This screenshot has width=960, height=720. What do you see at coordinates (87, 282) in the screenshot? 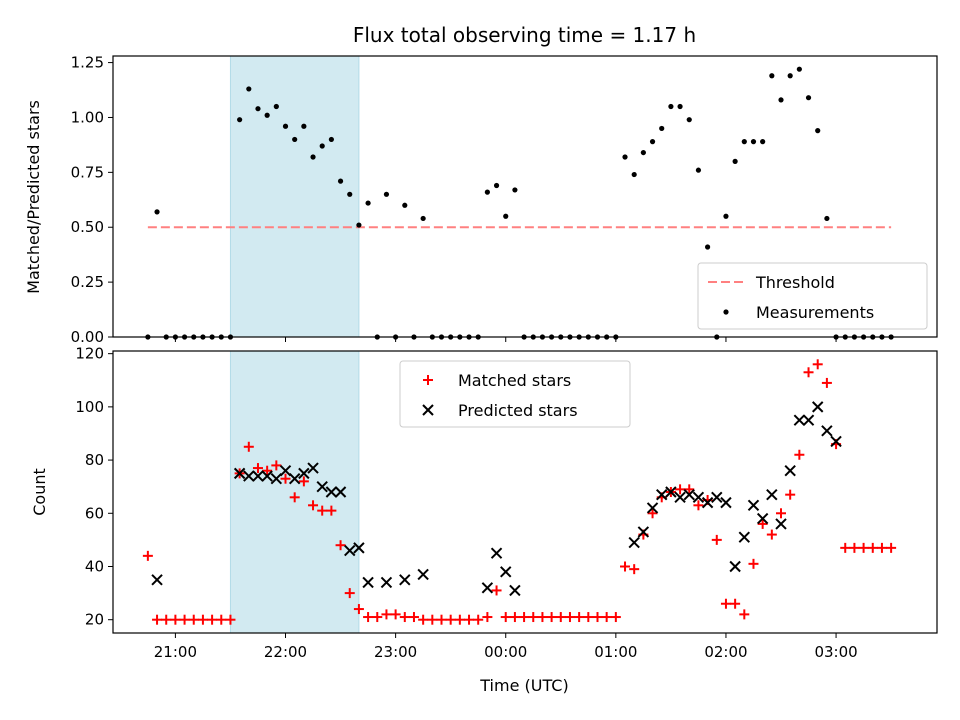
I see `y-tick-label: 0.25` at bounding box center [87, 282].